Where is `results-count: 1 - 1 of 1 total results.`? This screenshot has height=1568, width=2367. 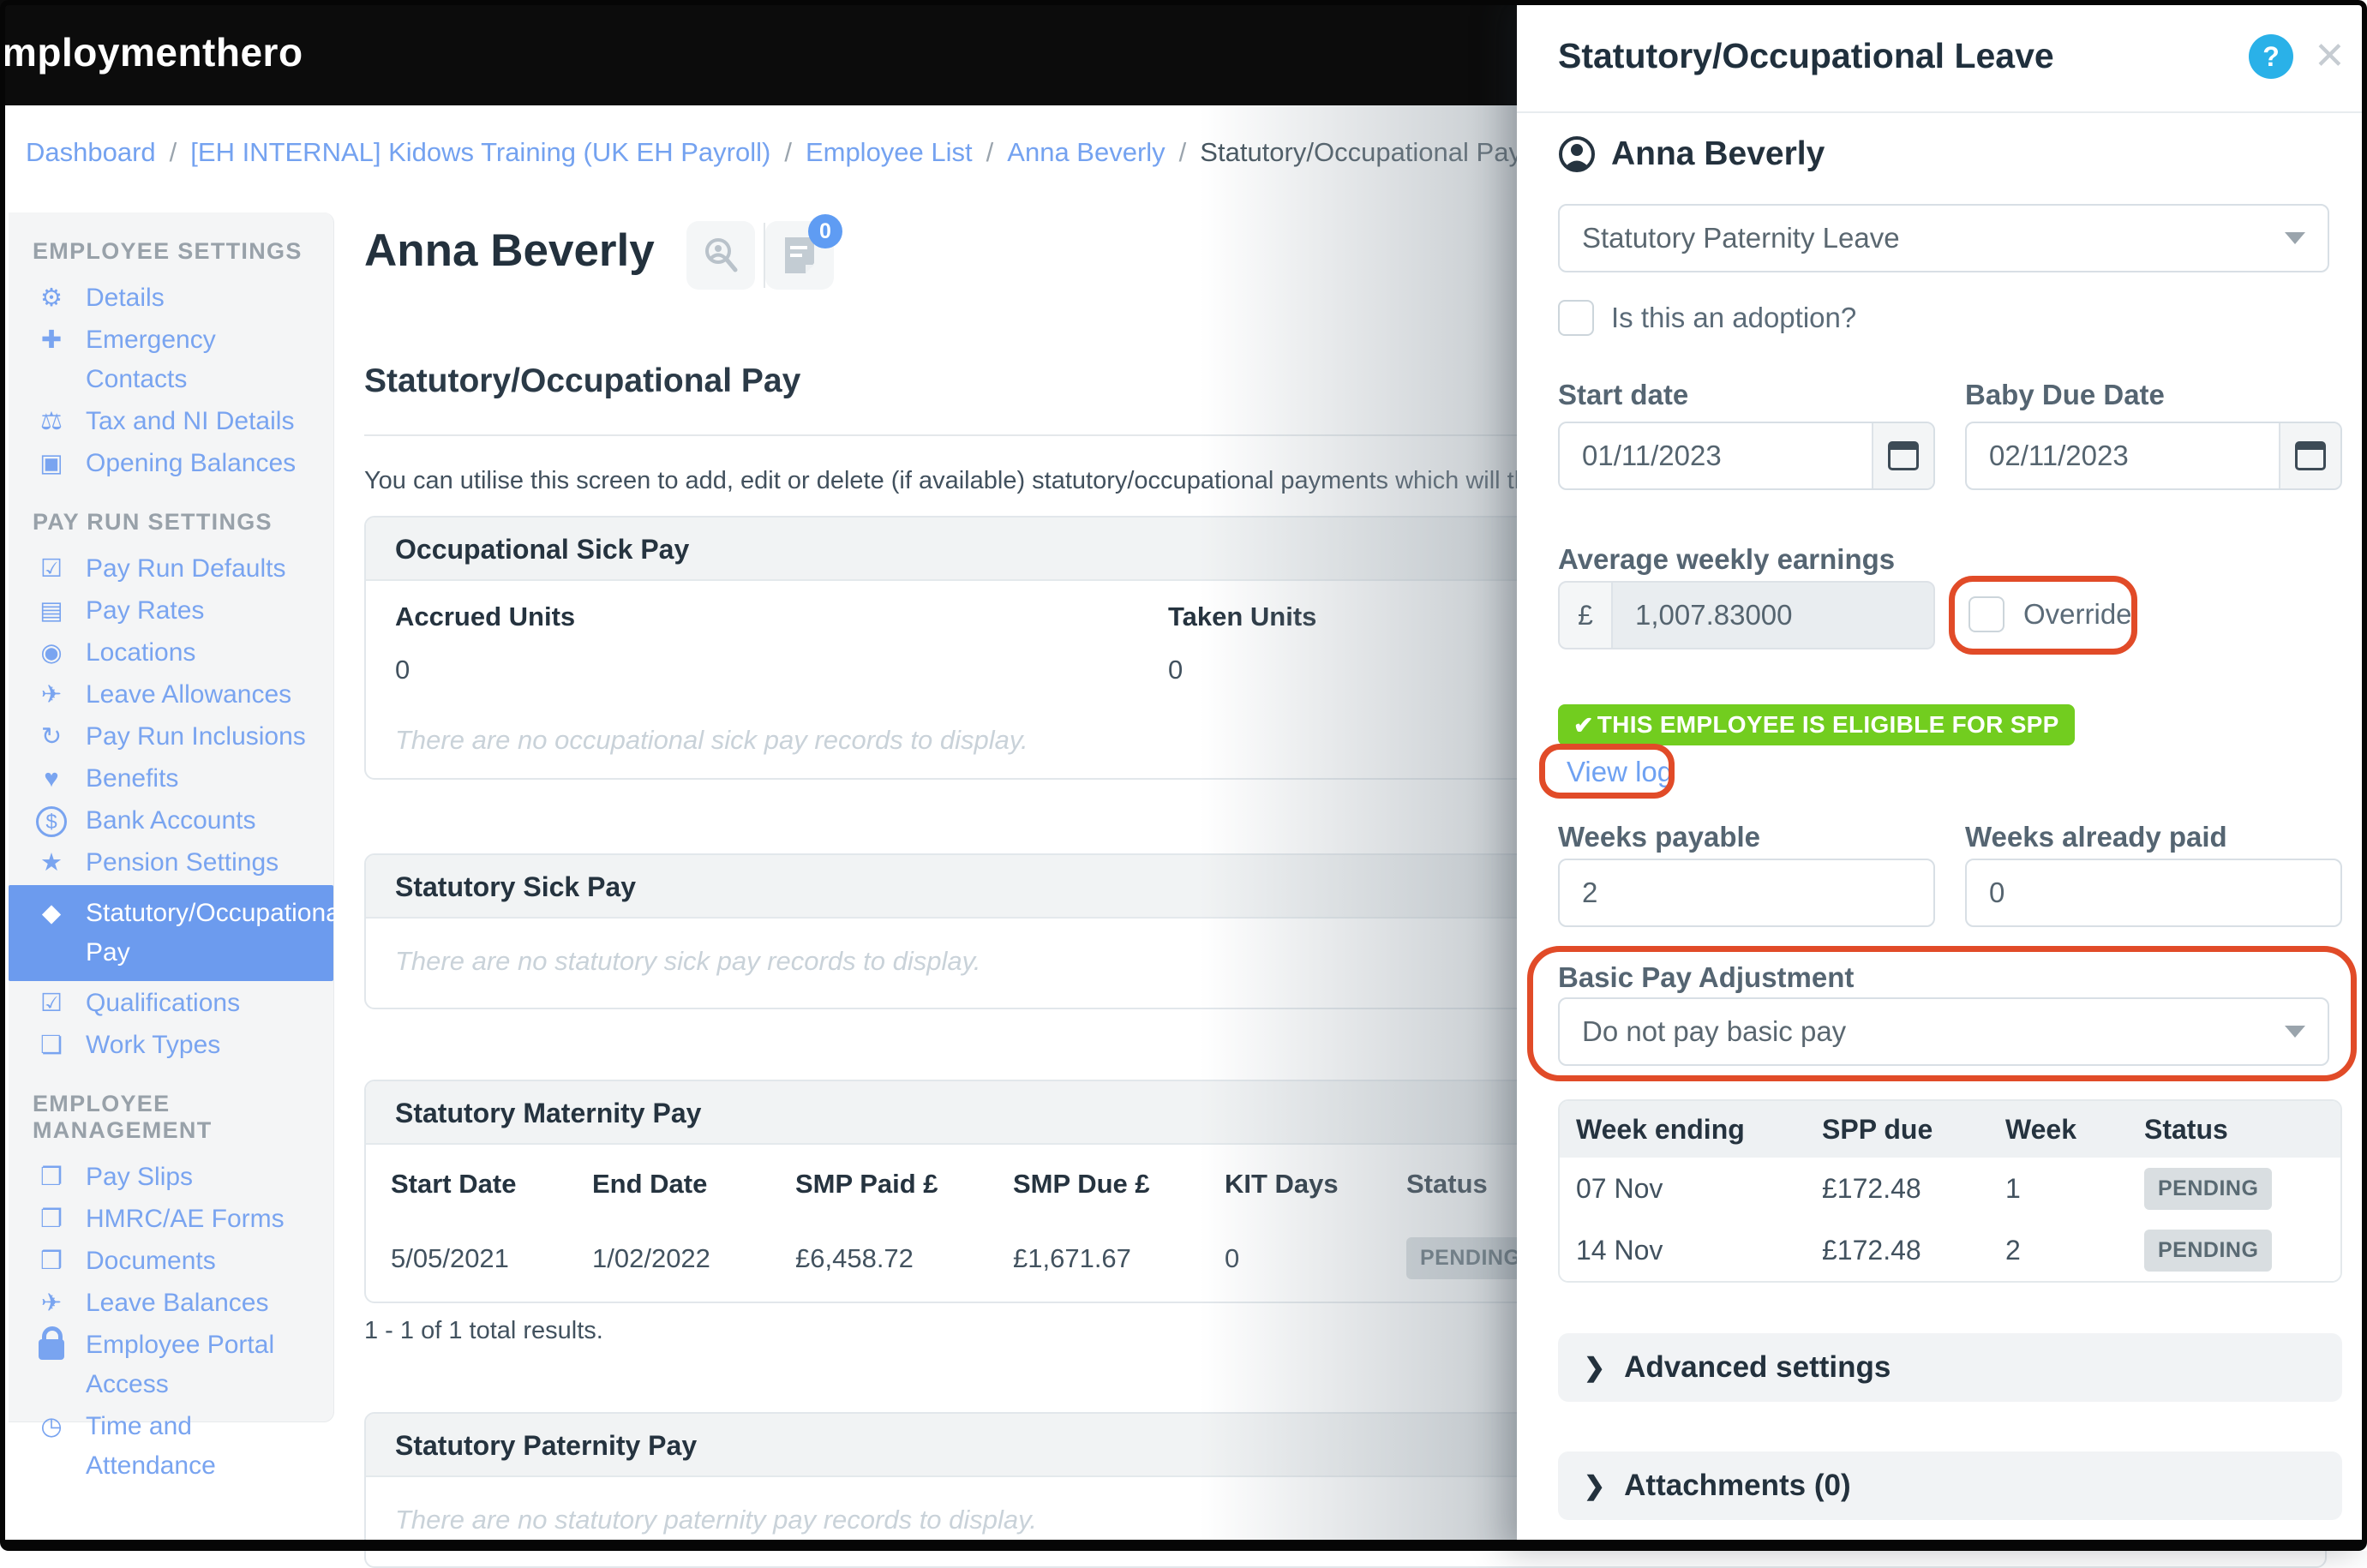
results-count: 1 - 1 of 1 total results. is located at coordinates (483, 1330).